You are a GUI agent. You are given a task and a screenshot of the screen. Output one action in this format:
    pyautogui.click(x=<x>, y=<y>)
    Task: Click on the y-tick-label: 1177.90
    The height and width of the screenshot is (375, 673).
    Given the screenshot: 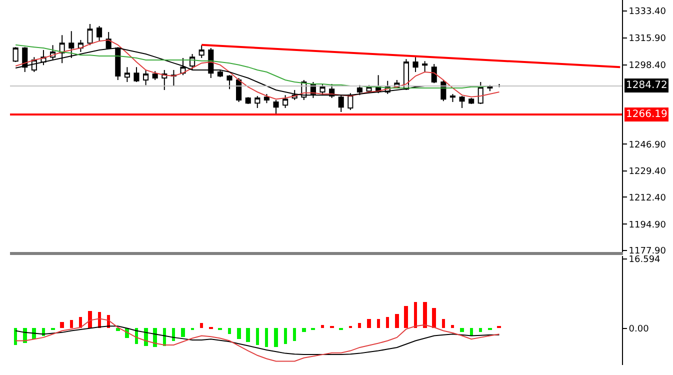 What is the action you would take?
    pyautogui.click(x=647, y=251)
    